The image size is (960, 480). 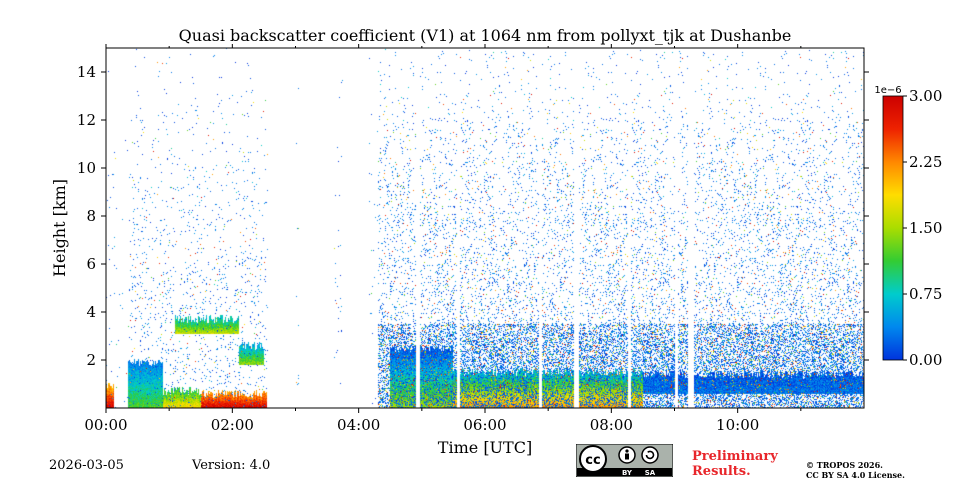 What do you see at coordinates (86, 168) in the screenshot?
I see `y-tick-label: 10` at bounding box center [86, 168].